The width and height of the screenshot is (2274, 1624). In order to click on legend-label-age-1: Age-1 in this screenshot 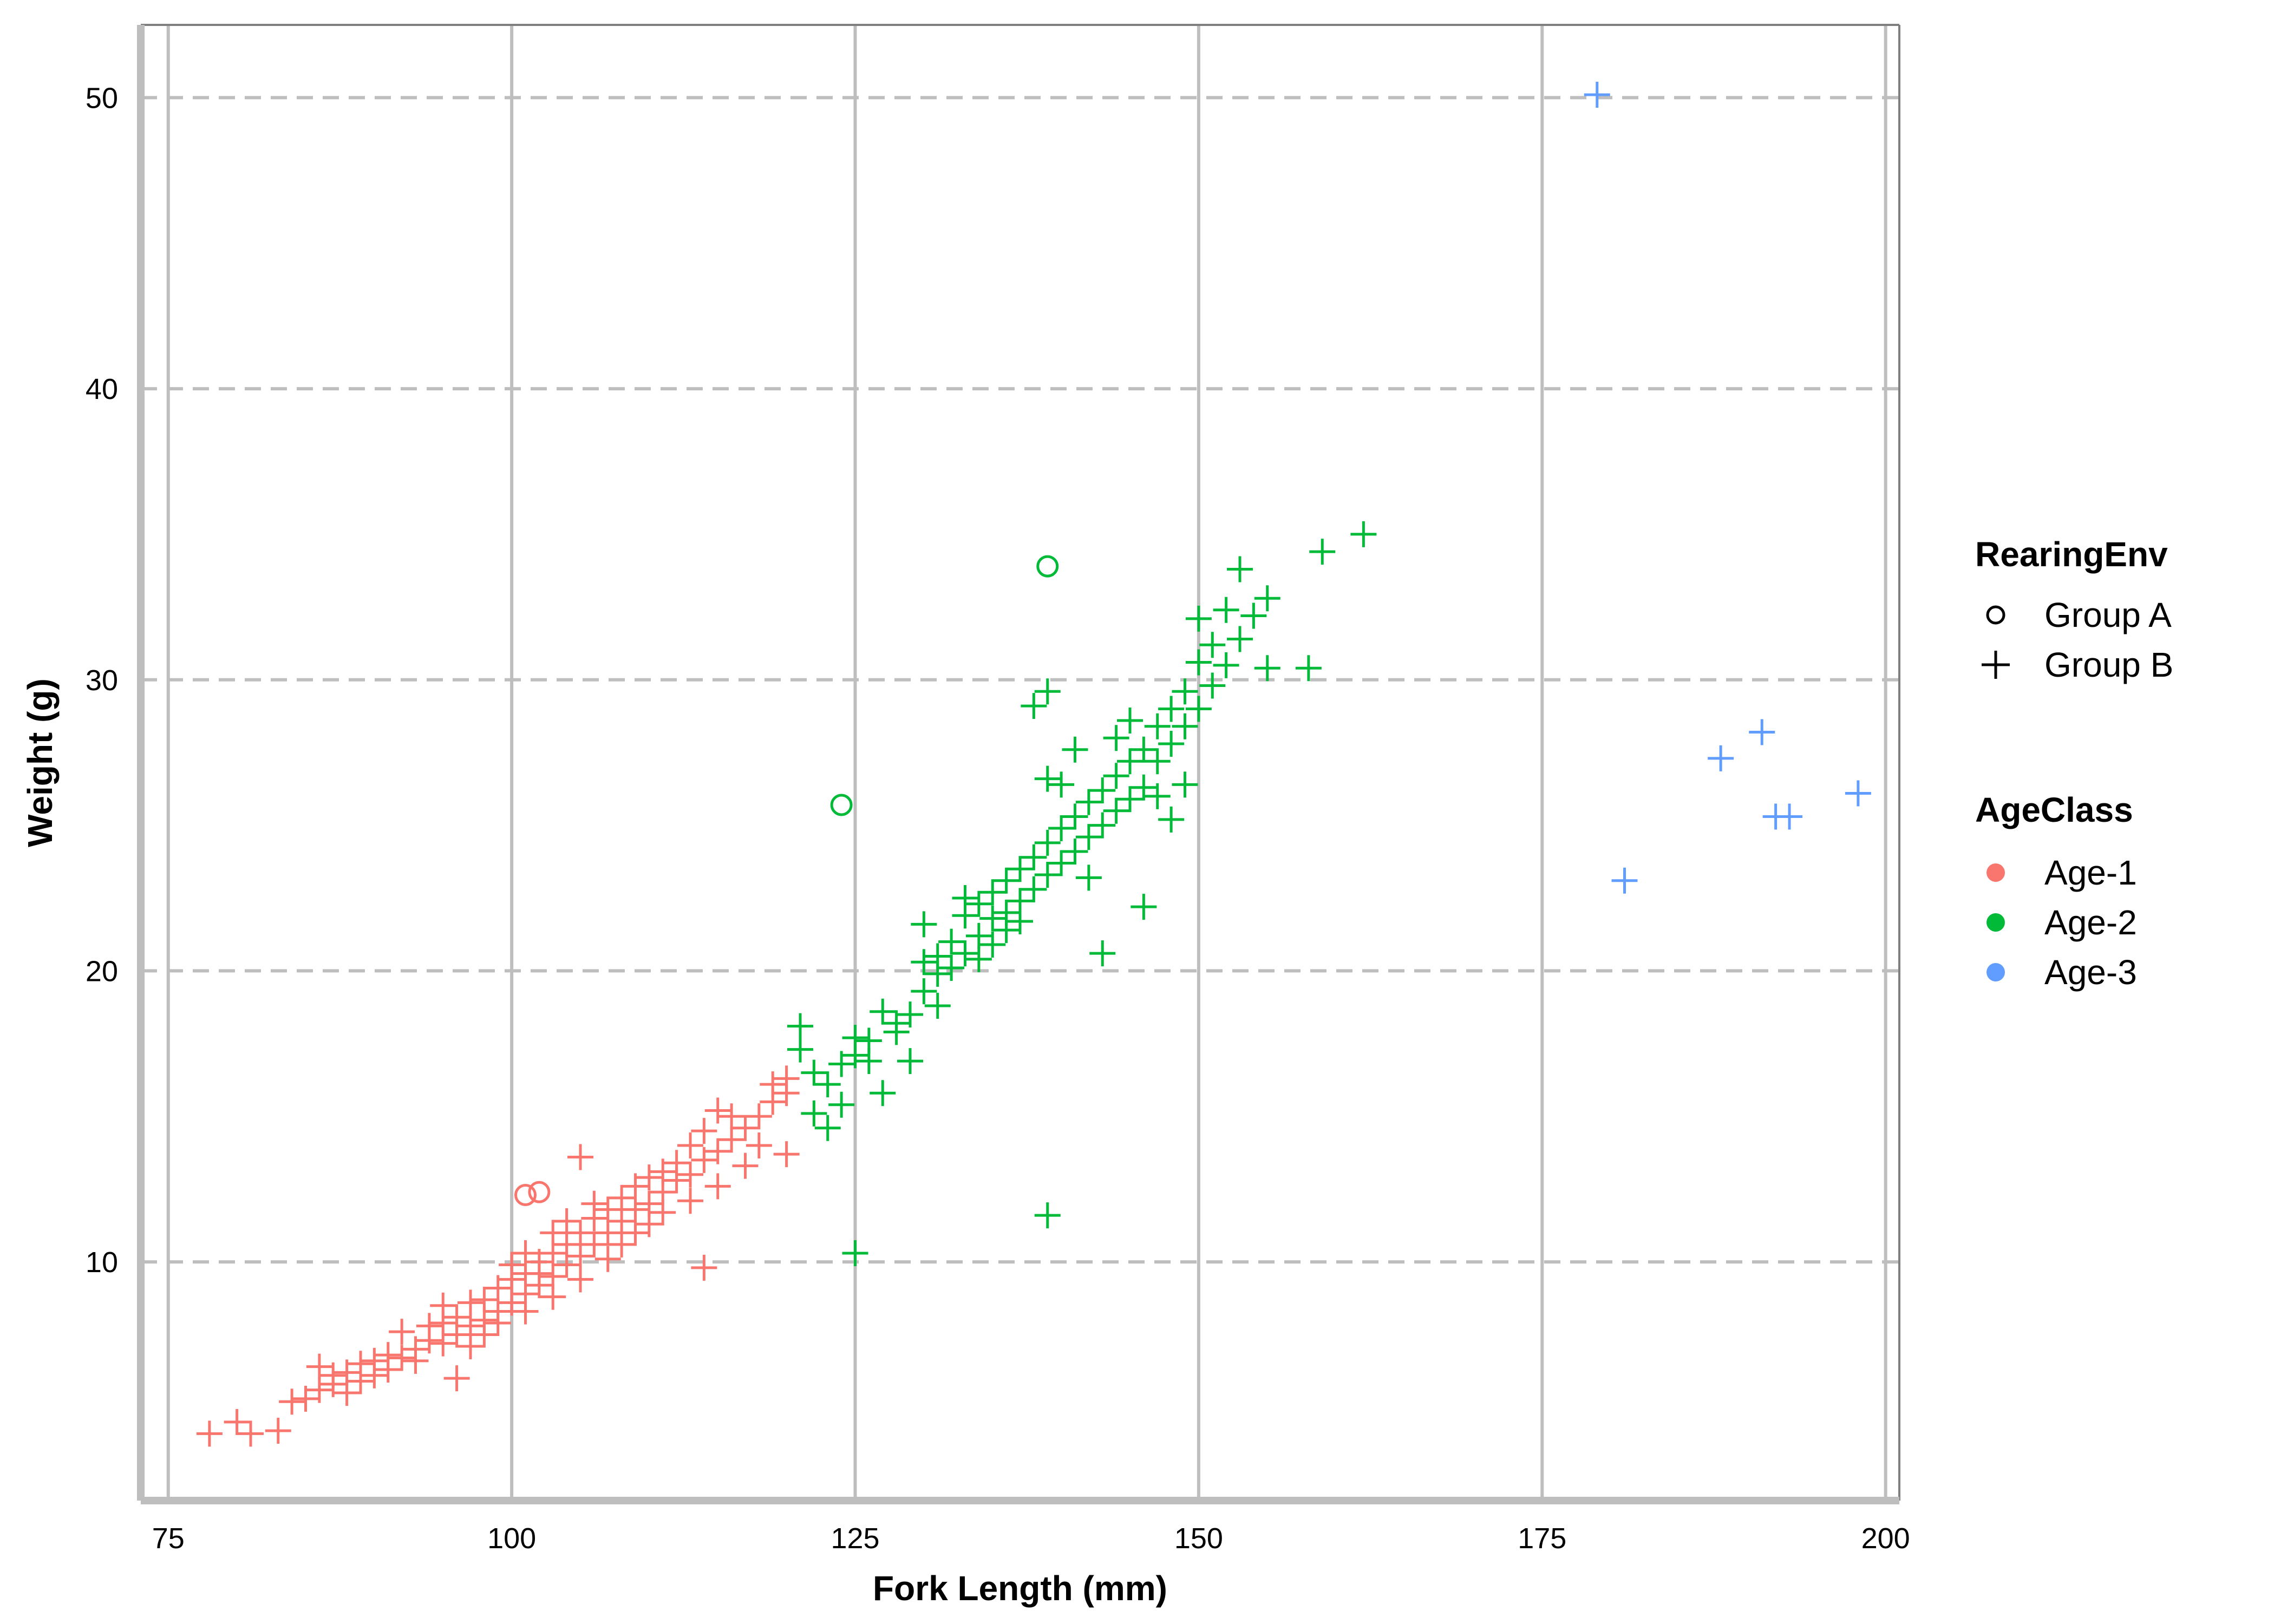, I will do `click(2091, 872)`.